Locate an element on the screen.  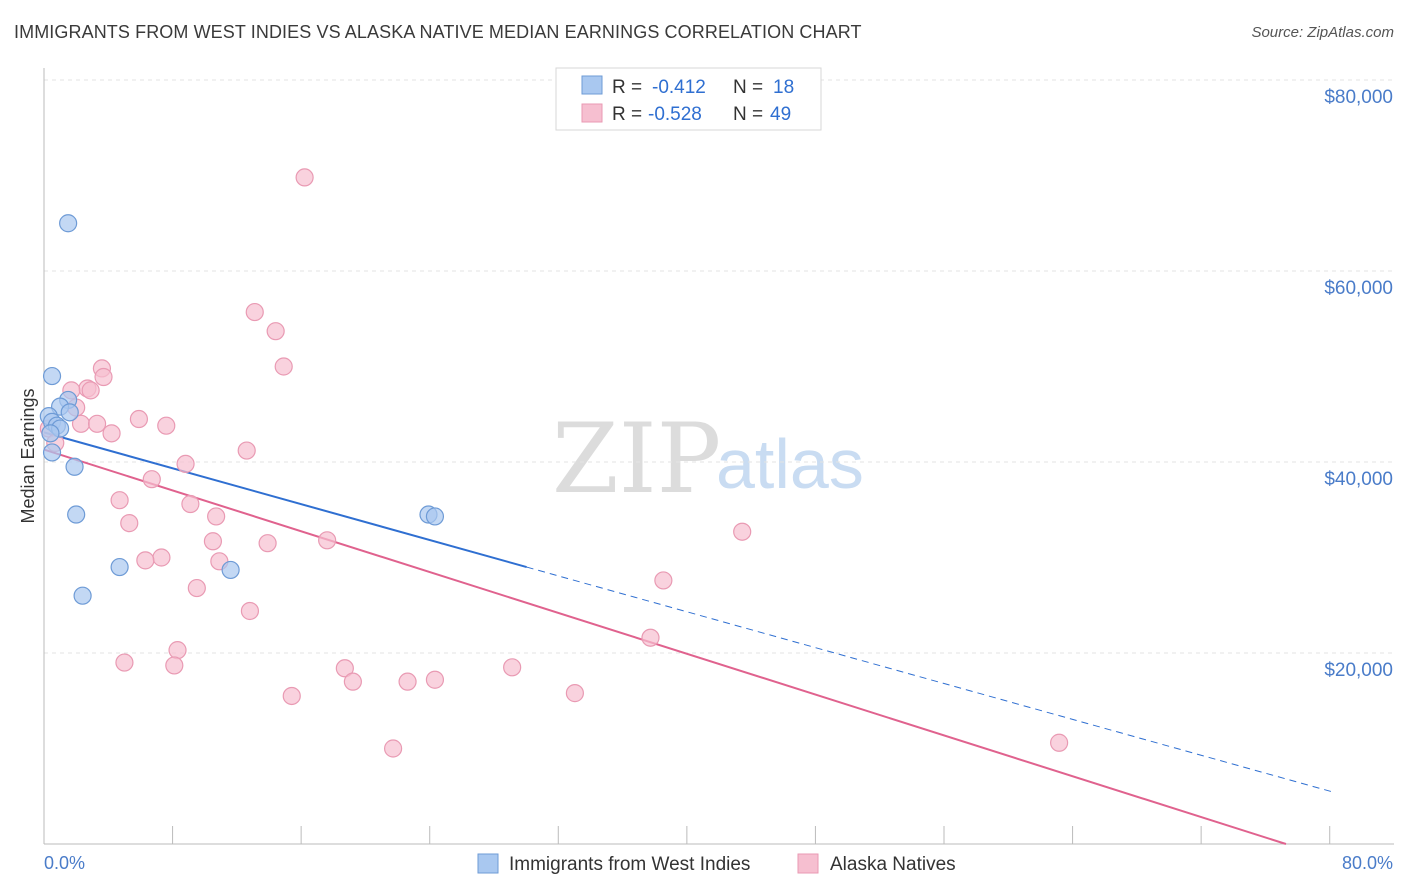
stats-legend-n-value-1: 18 is located at coordinates (783, 87).